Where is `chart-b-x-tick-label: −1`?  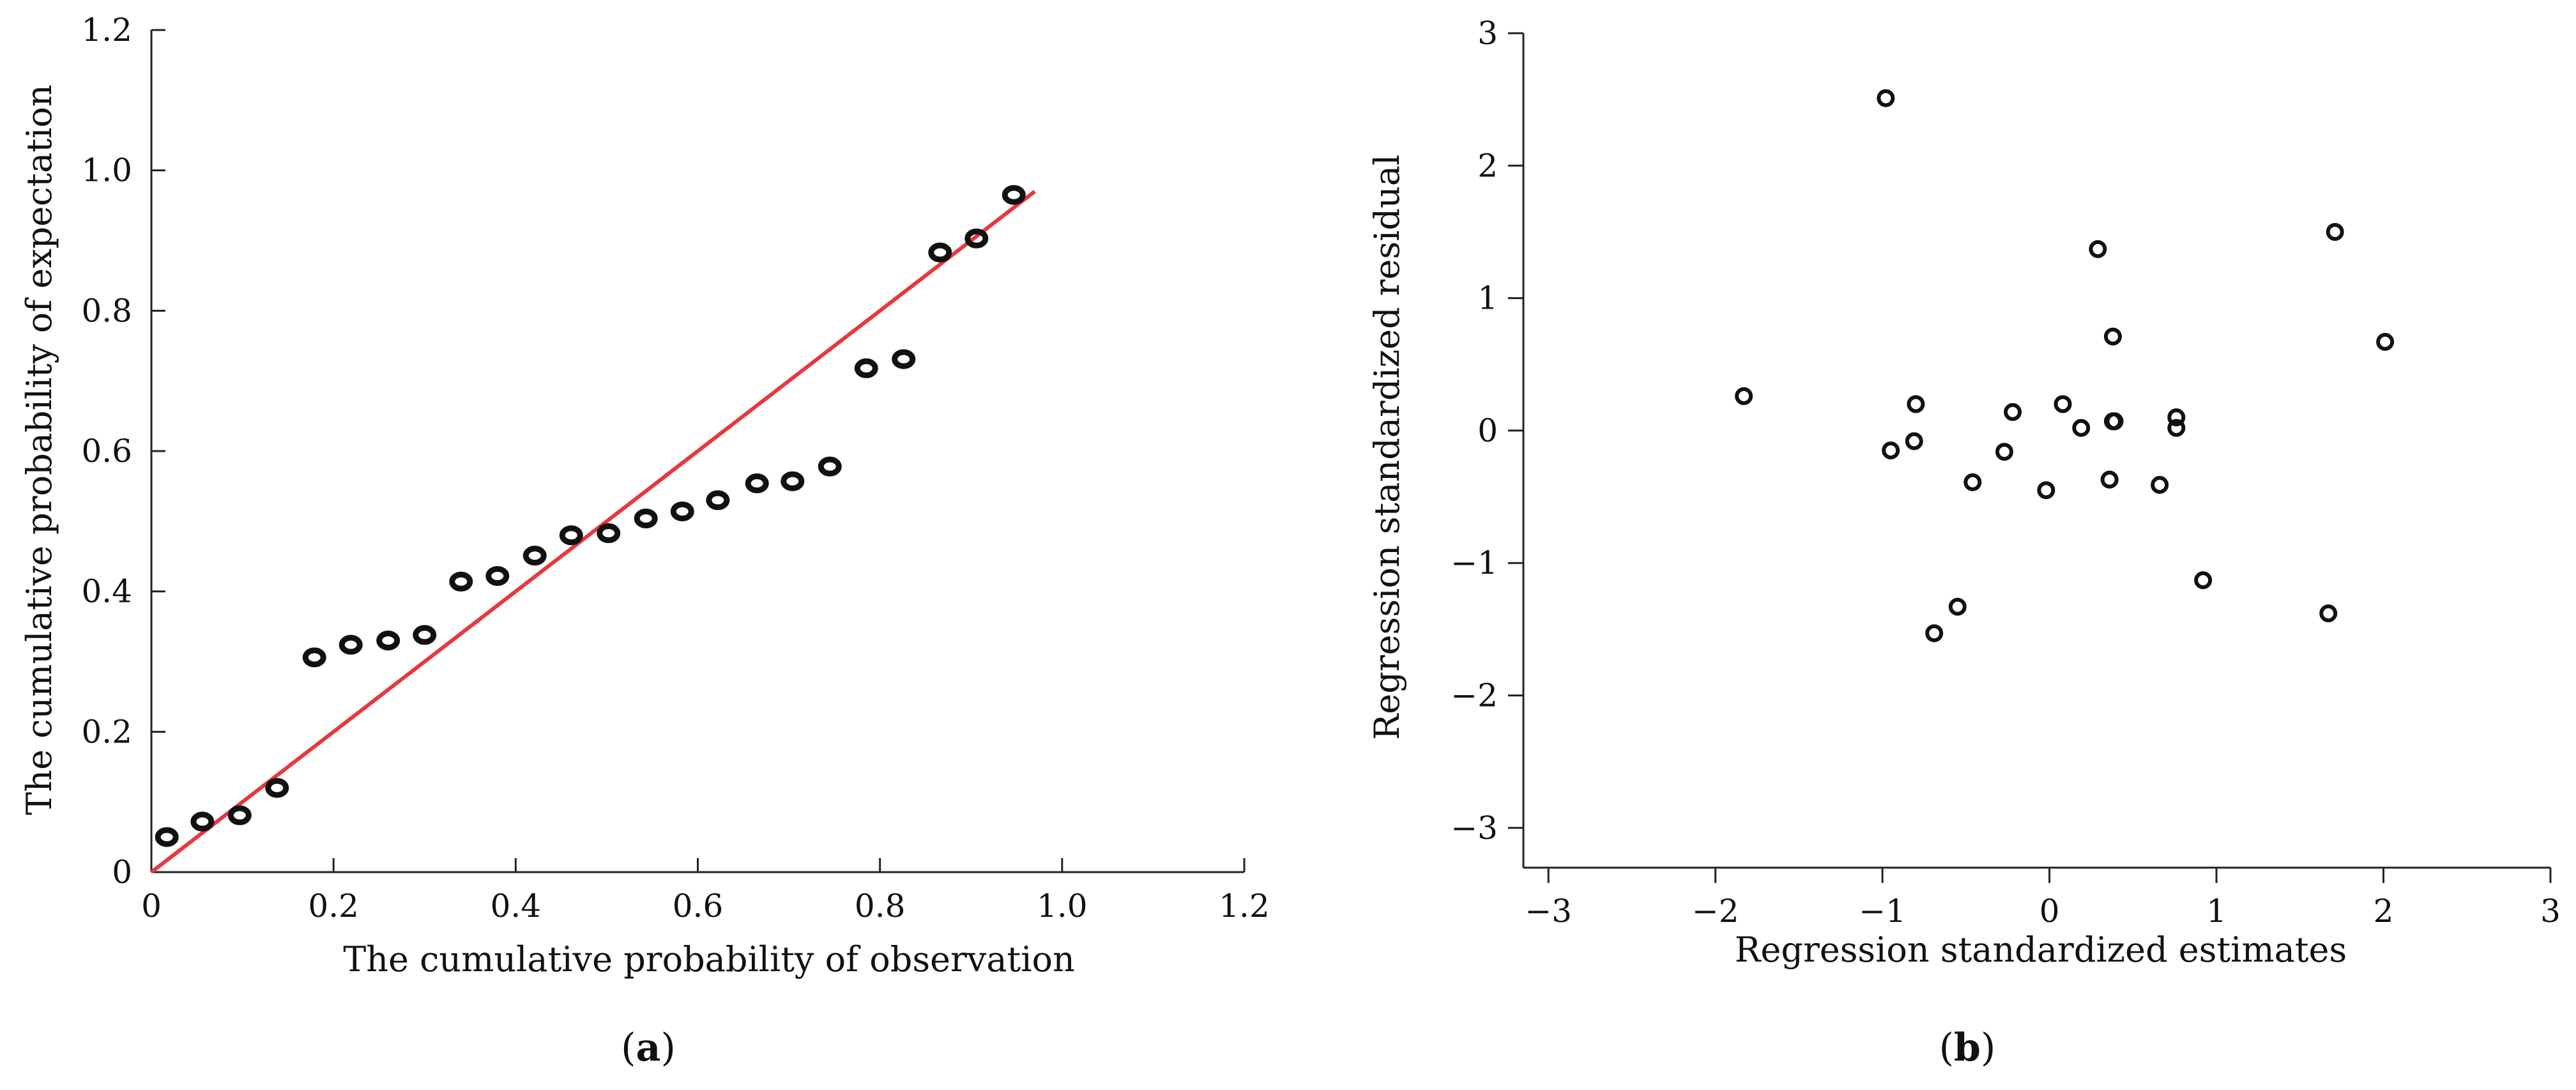 chart-b-x-tick-label: −1 is located at coordinates (1882, 912).